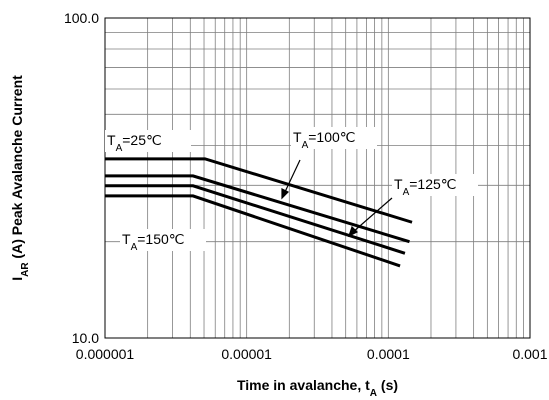 This screenshot has width=549, height=400. I want to click on y-axis-label: IAR (A) Peak Avalanche Current, so click(20, 178).